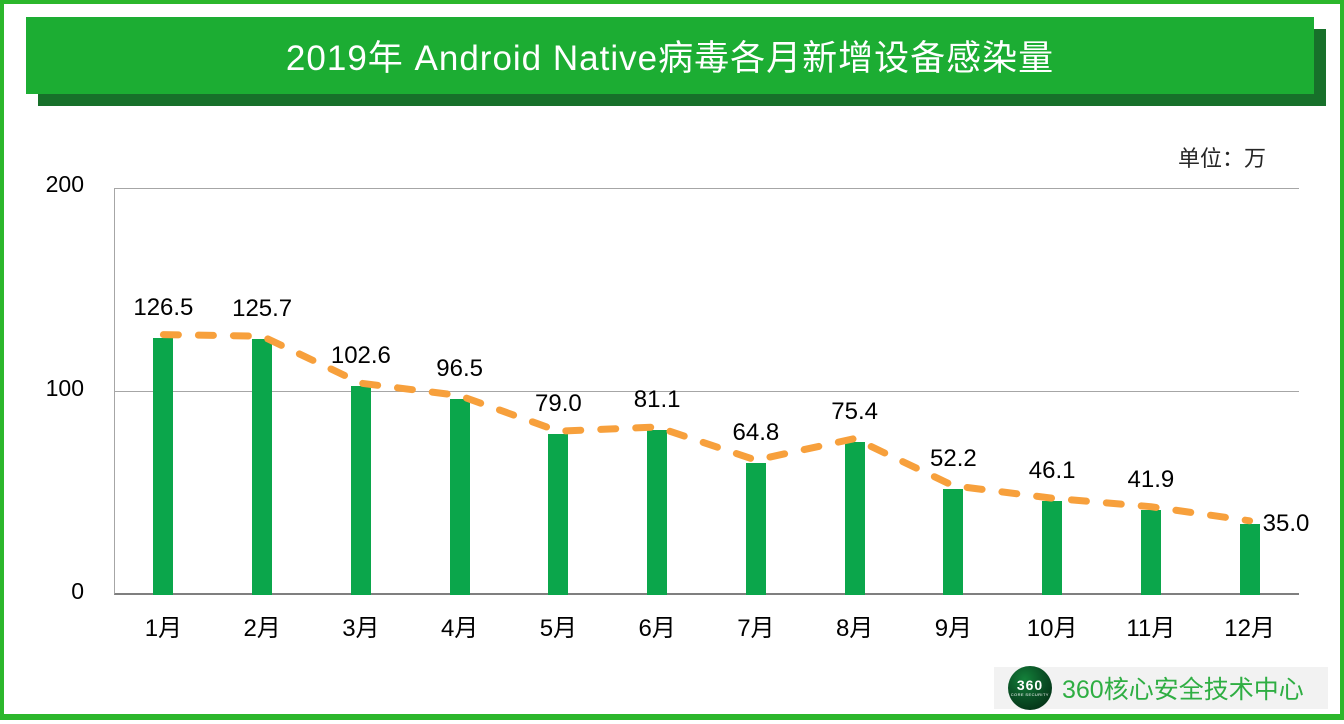  I want to click on x-axis-label-7月: 7月, so click(756, 628).